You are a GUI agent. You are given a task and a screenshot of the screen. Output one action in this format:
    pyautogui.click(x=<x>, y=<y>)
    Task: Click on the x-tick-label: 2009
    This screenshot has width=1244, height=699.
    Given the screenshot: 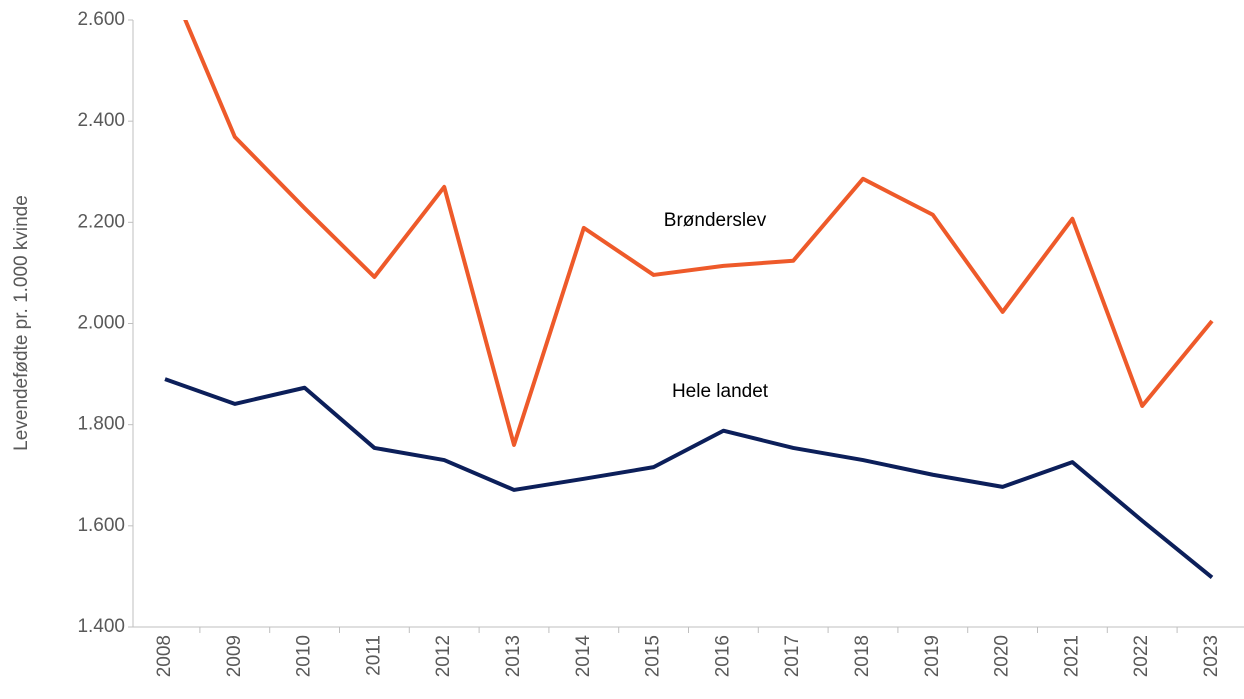 What is the action you would take?
    pyautogui.click(x=234, y=656)
    